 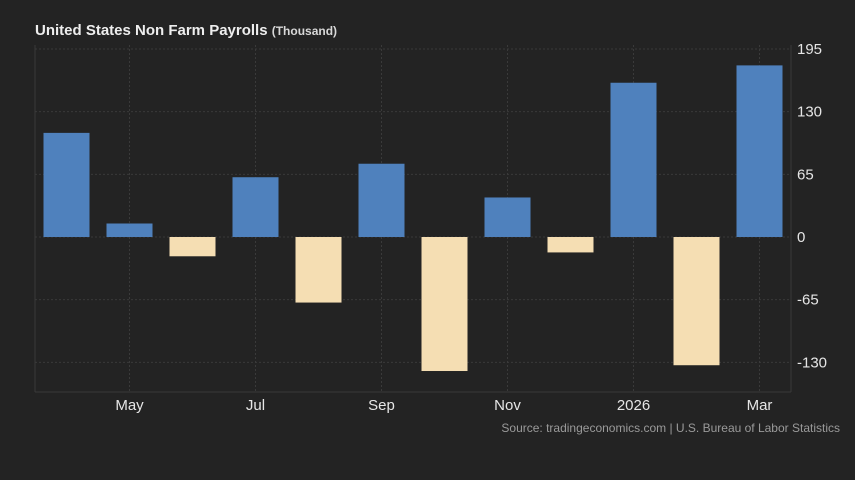 I want to click on bar-dec-2025, so click(x=570, y=245).